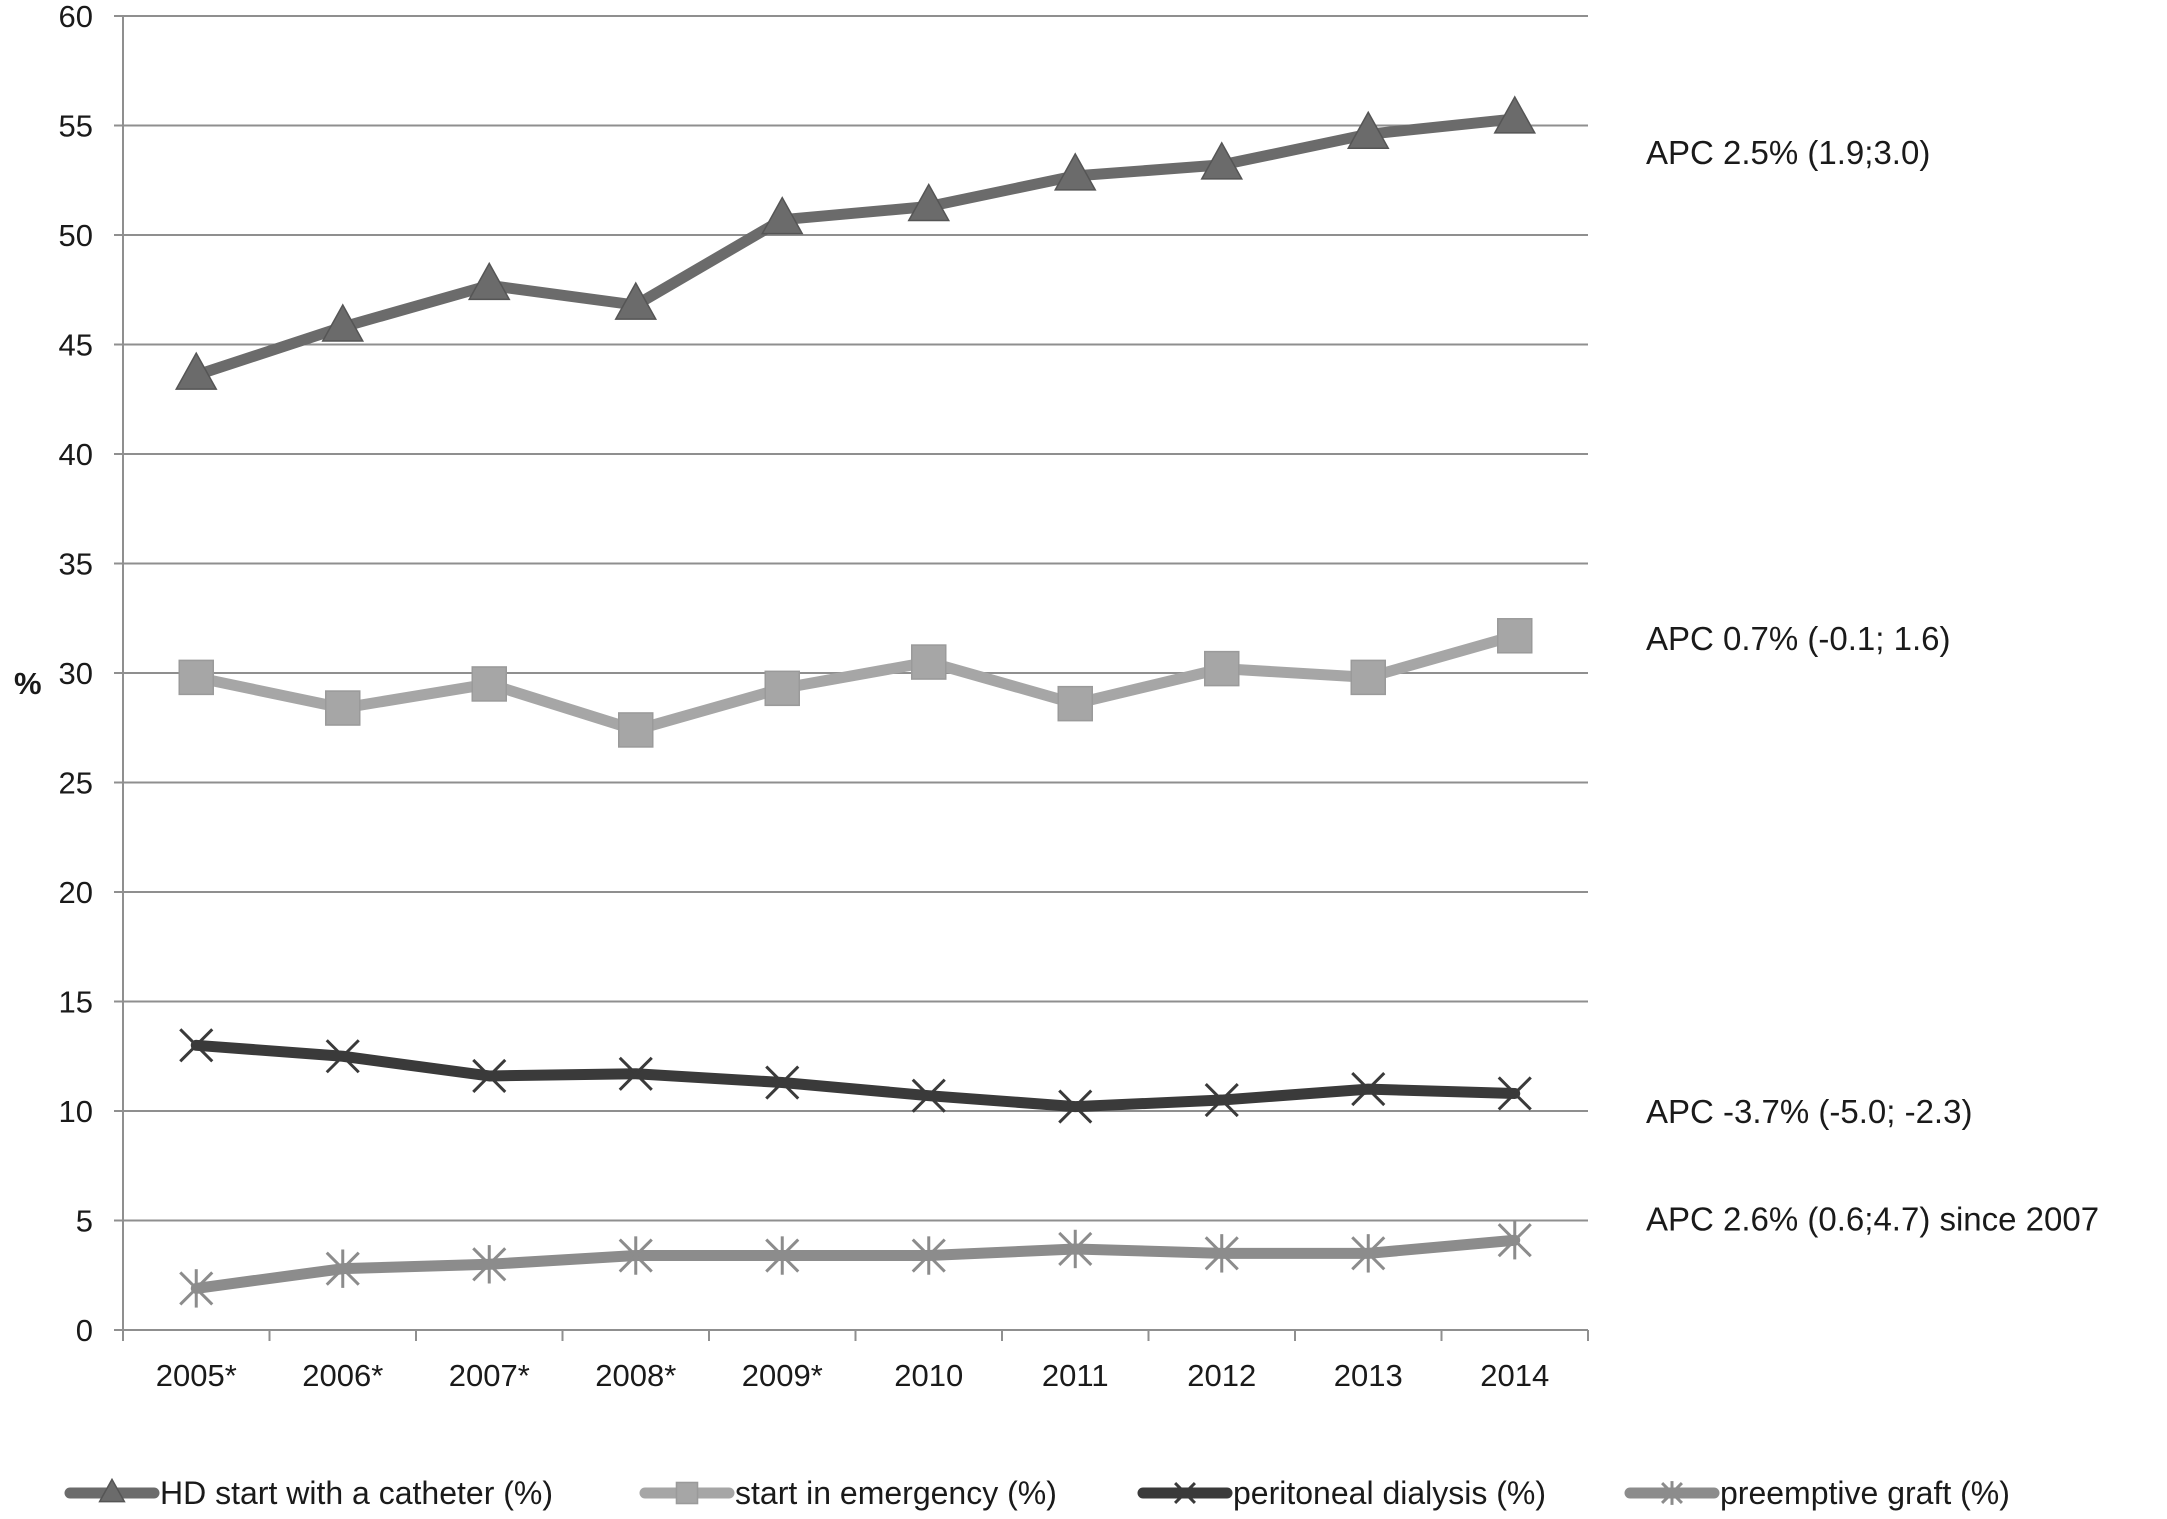  What do you see at coordinates (928, 1375) in the screenshot?
I see `x-tick-label: 2010` at bounding box center [928, 1375].